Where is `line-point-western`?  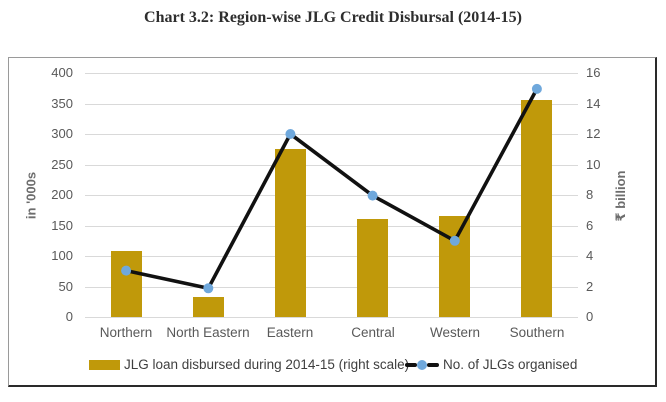 line-point-western is located at coordinates (454, 240).